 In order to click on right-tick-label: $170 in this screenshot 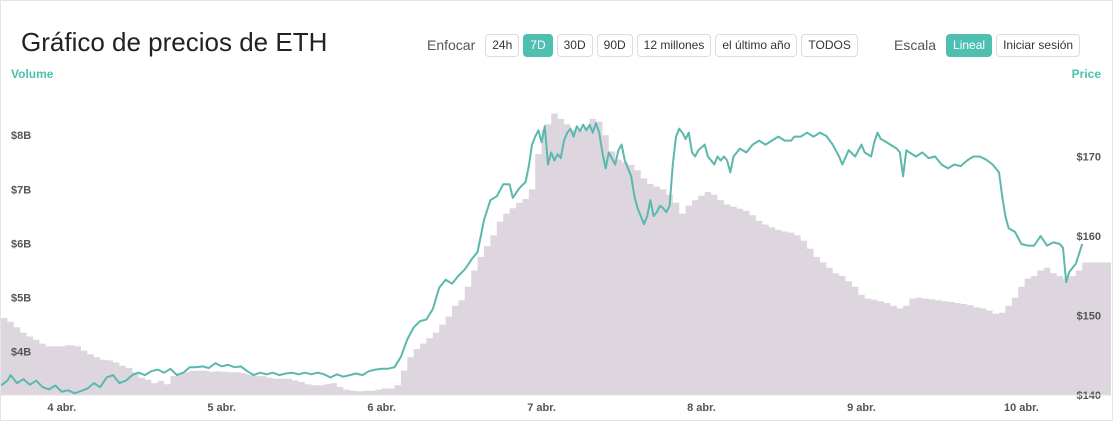, I will do `click(1089, 158)`.